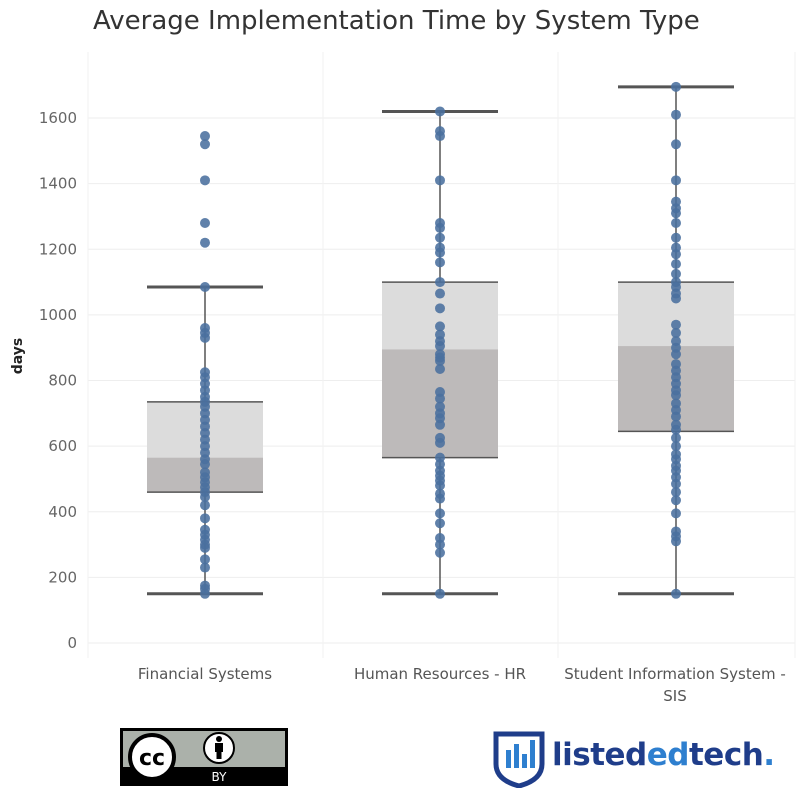 The image size is (800, 803). I want to click on y-tick-label: 1600, so click(58, 118).